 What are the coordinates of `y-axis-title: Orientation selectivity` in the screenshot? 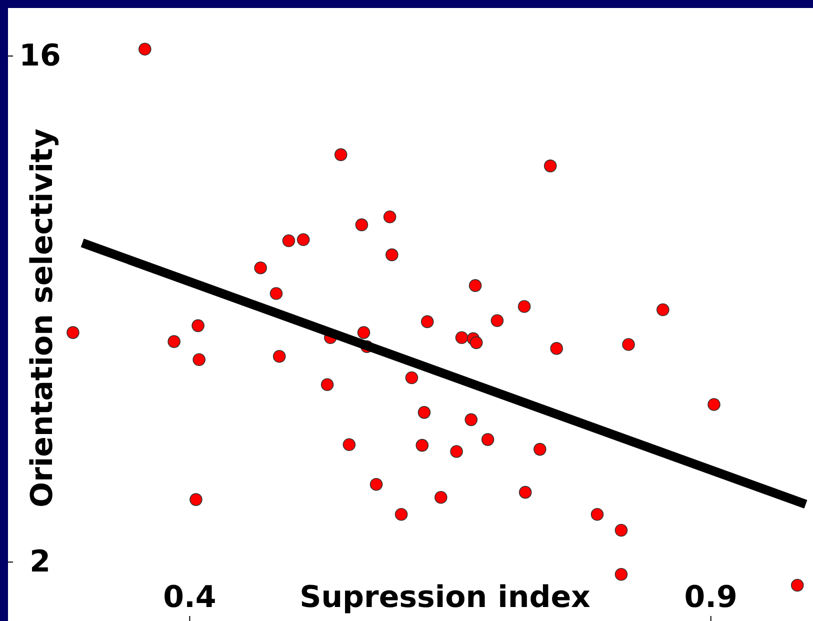 It's located at (42, 318).